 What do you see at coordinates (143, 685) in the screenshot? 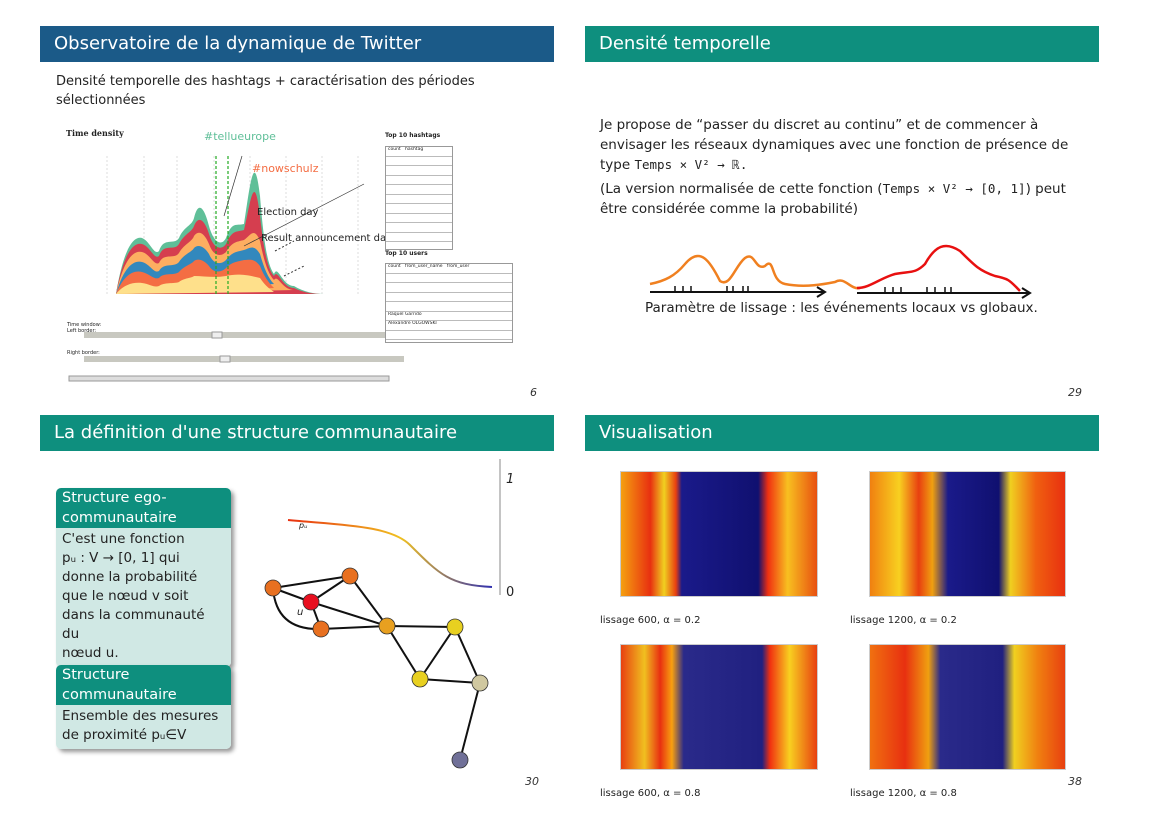
I see `block-title: Structure communautaire` at bounding box center [143, 685].